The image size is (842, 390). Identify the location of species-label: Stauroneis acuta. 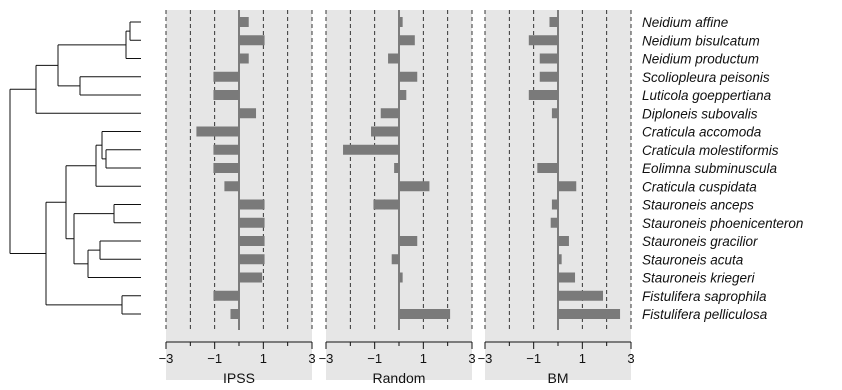
(693, 259).